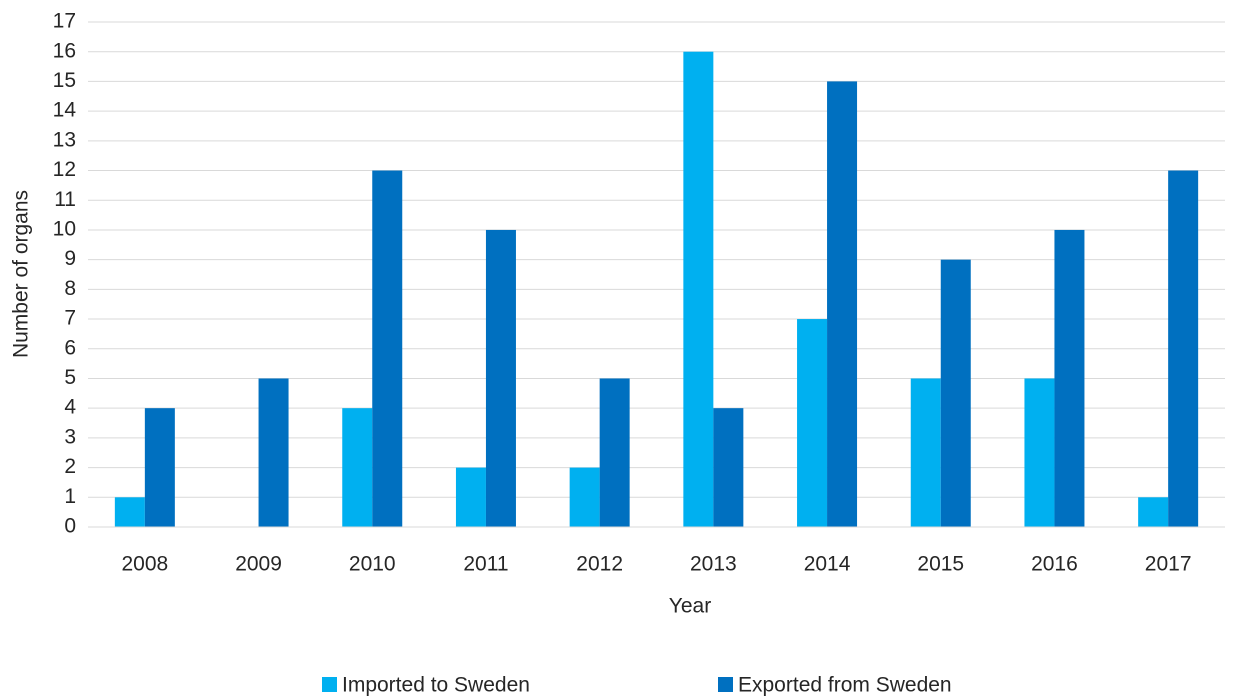 This screenshot has height=700, width=1235. What do you see at coordinates (144, 564) in the screenshot?
I see `x-tick-label: 2008` at bounding box center [144, 564].